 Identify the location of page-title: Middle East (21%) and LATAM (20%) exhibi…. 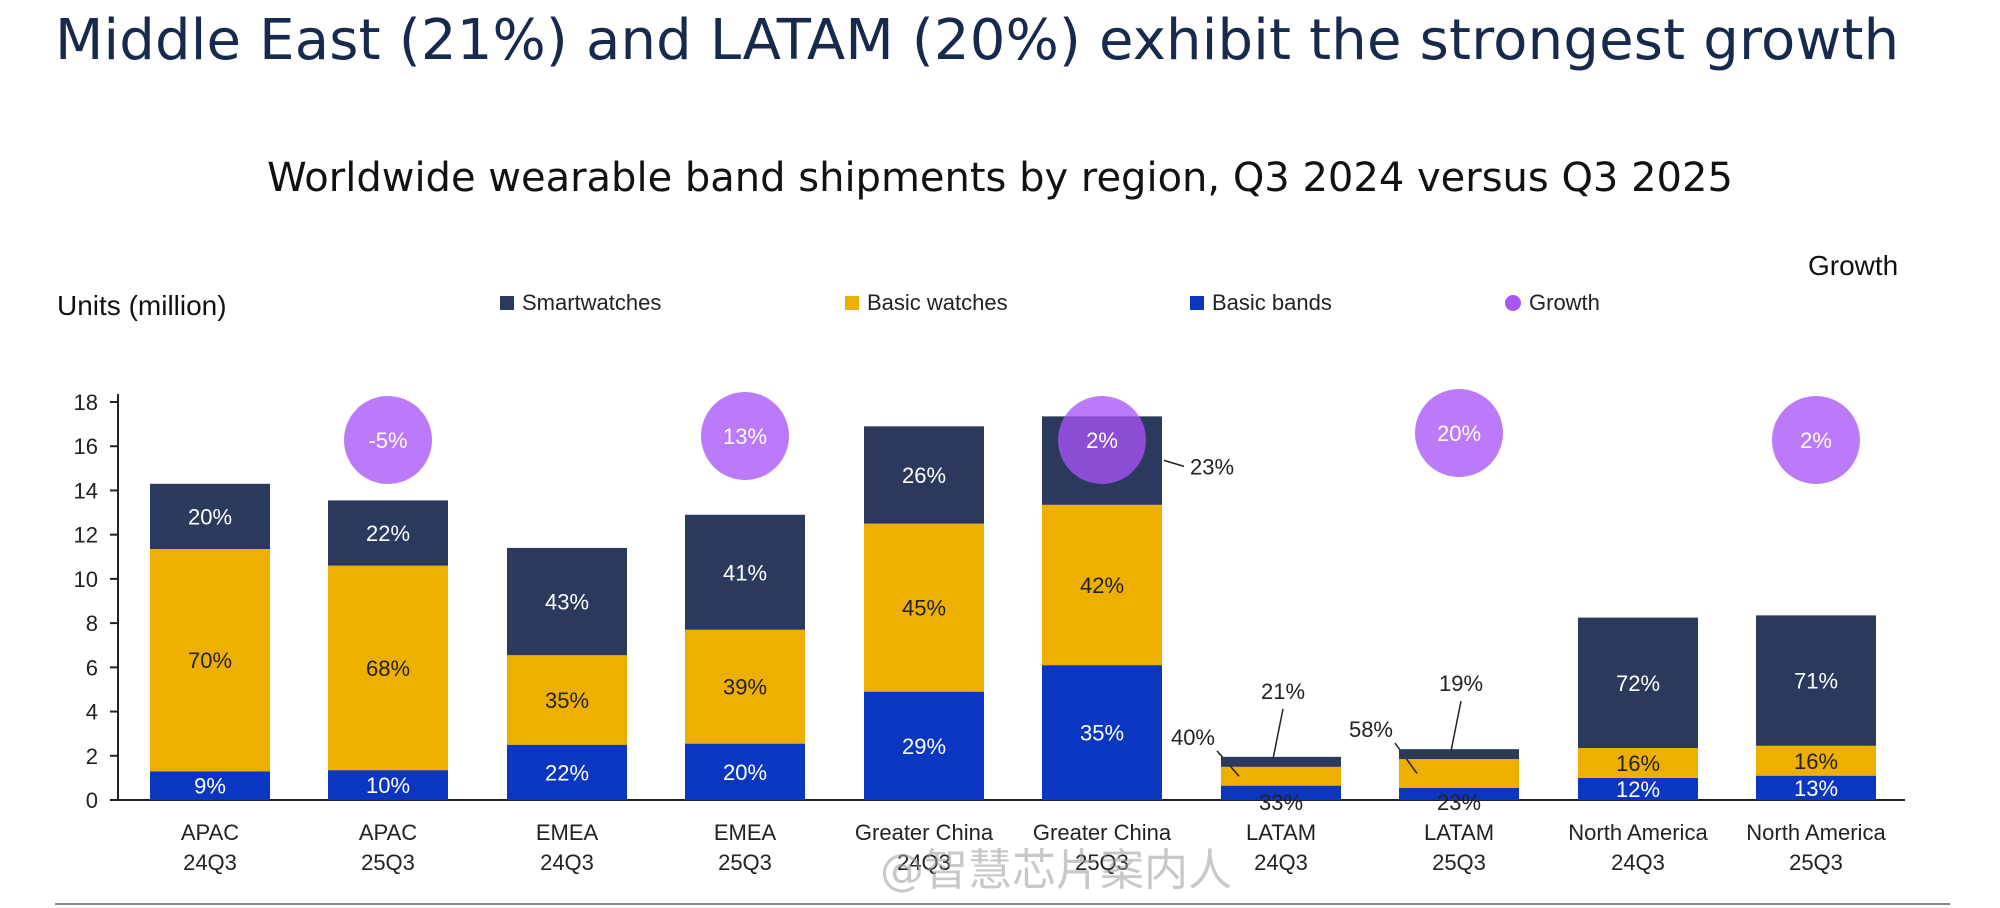
(977, 40).